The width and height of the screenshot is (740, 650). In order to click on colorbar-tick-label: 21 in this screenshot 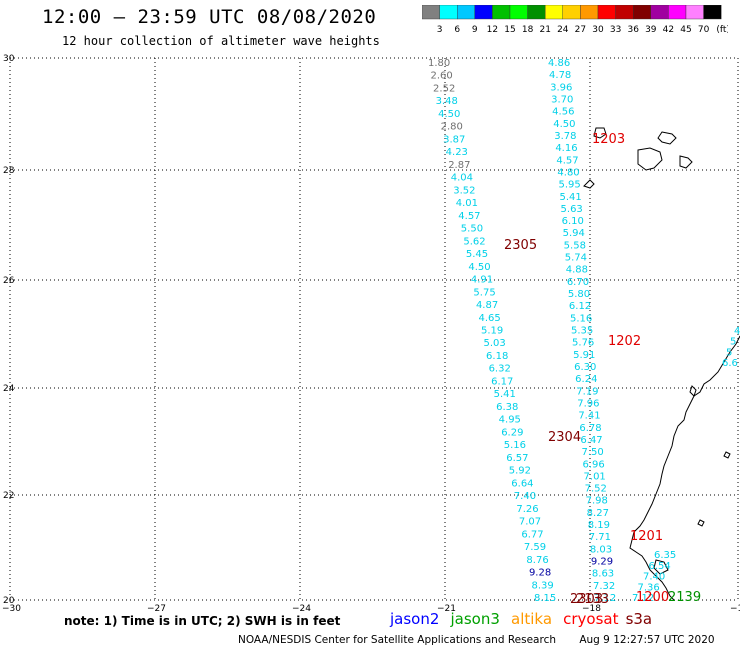, I will do `click(544, 30)`.